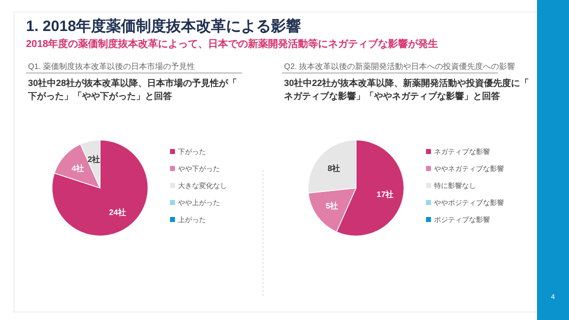 The width and height of the screenshot is (569, 320). I want to click on chart-subtitle: 30社中22社が抜本改革以降、新薬開発活動や投資優先度に「ネガティブな影響」「ややネガティブな影響」と回答, so click(407, 89).